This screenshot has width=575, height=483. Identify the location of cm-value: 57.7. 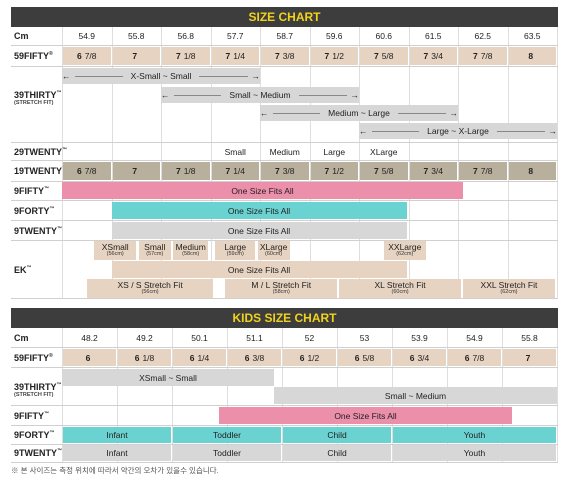
(235, 36).